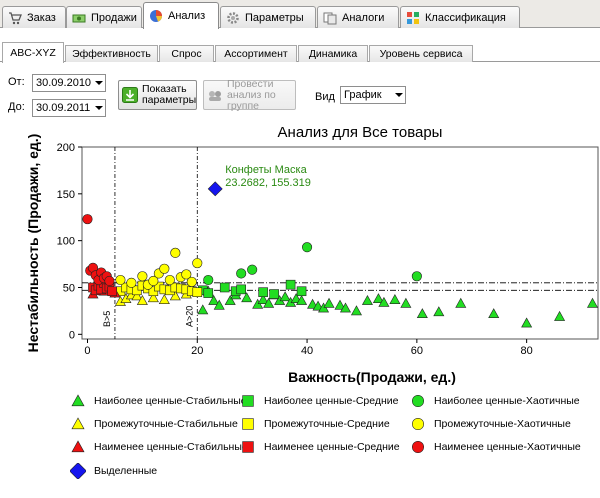  Describe the element at coordinates (170, 401) in the screenshot. I see `legend-label: Наиболее ценные-Стабильные` at that location.